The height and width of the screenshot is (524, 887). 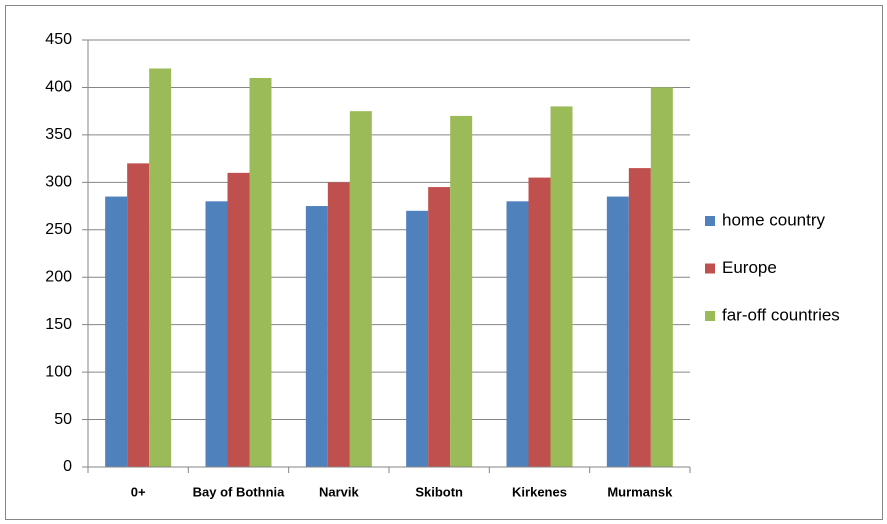 What do you see at coordinates (58, 39) in the screenshot?
I see `y-tick-label: 450` at bounding box center [58, 39].